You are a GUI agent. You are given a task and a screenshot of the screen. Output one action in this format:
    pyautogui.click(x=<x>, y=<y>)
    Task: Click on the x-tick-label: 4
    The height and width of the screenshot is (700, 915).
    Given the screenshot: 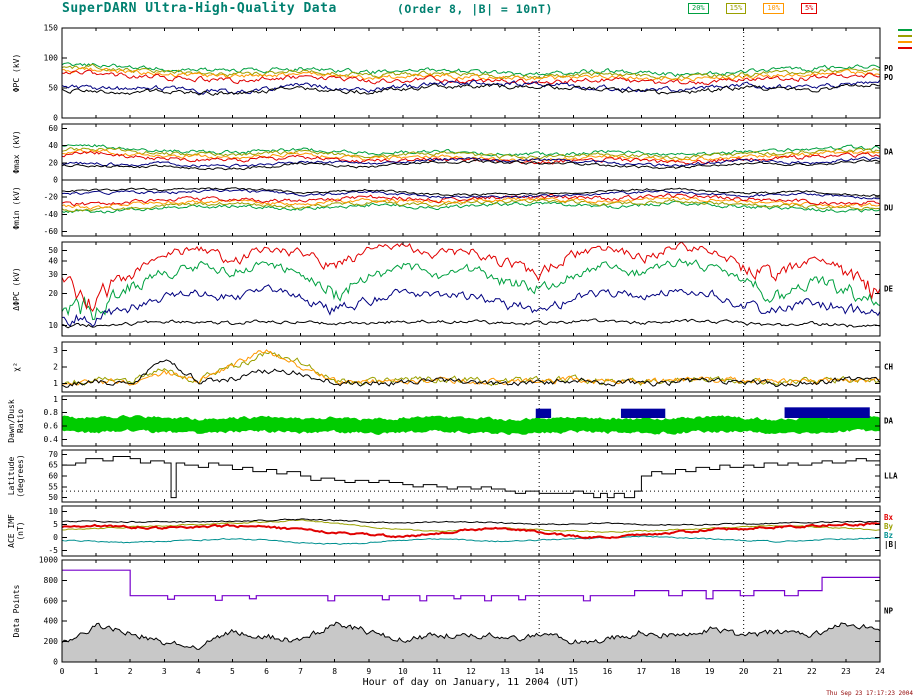 What is the action you would take?
    pyautogui.click(x=198, y=671)
    